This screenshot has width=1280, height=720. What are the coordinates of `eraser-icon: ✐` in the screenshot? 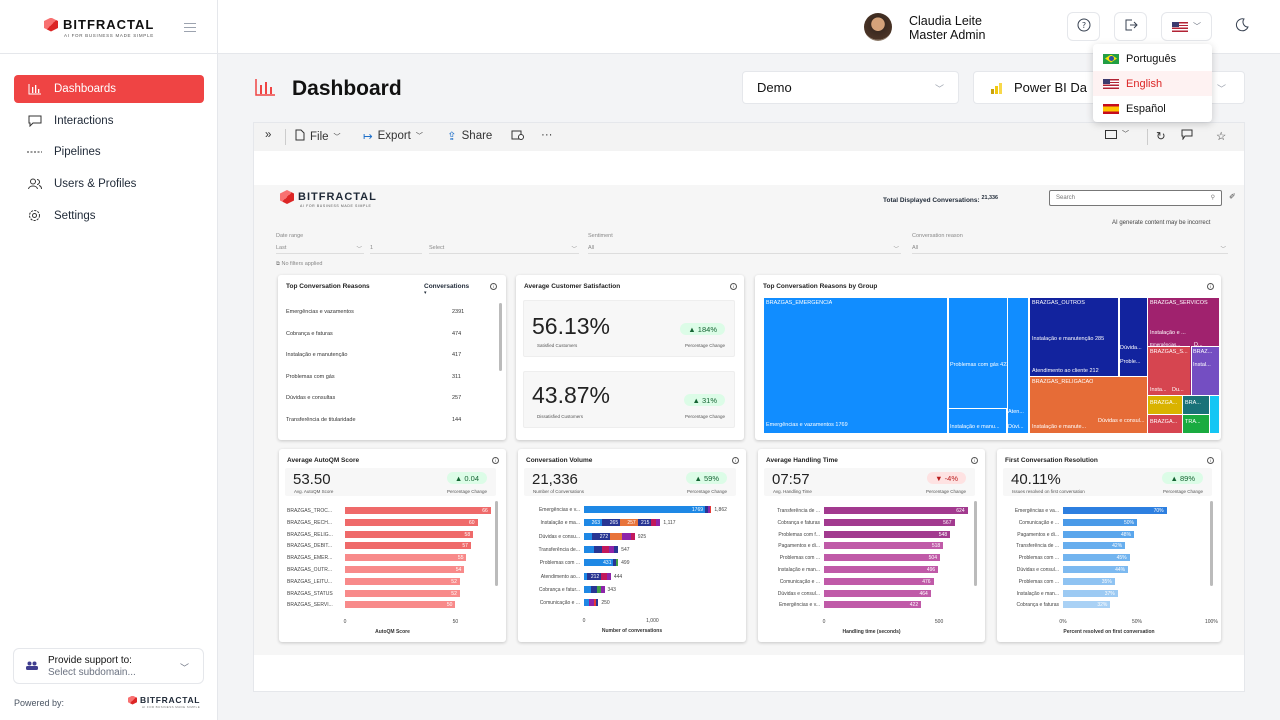 It's located at (1232, 196).